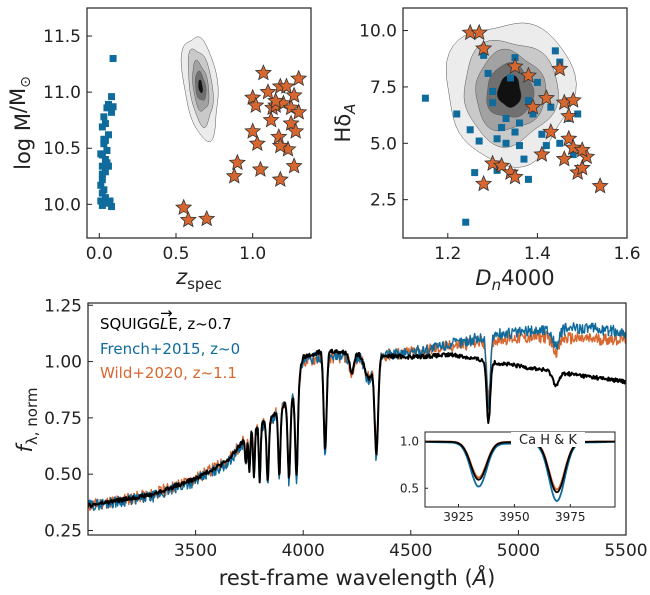 Image resolution: width=650 pixels, height=595 pixels. What do you see at coordinates (345, 123) in the screenshot?
I see `y-axis-label: HδA` at bounding box center [345, 123].